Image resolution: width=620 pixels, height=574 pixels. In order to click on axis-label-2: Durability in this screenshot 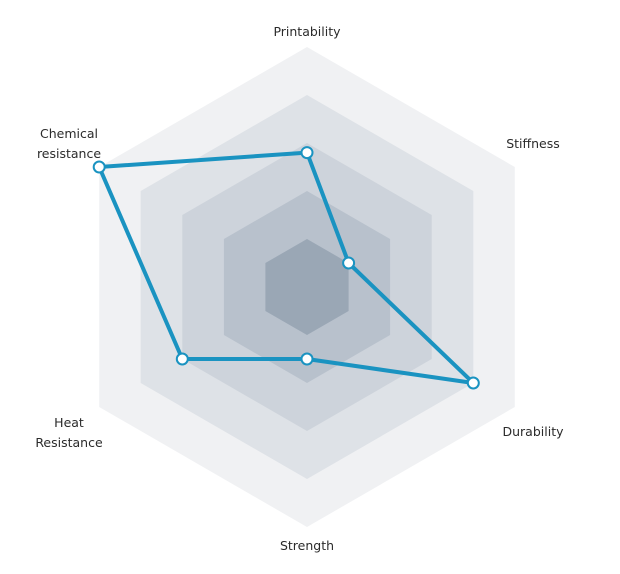, I will do `click(534, 431)`.